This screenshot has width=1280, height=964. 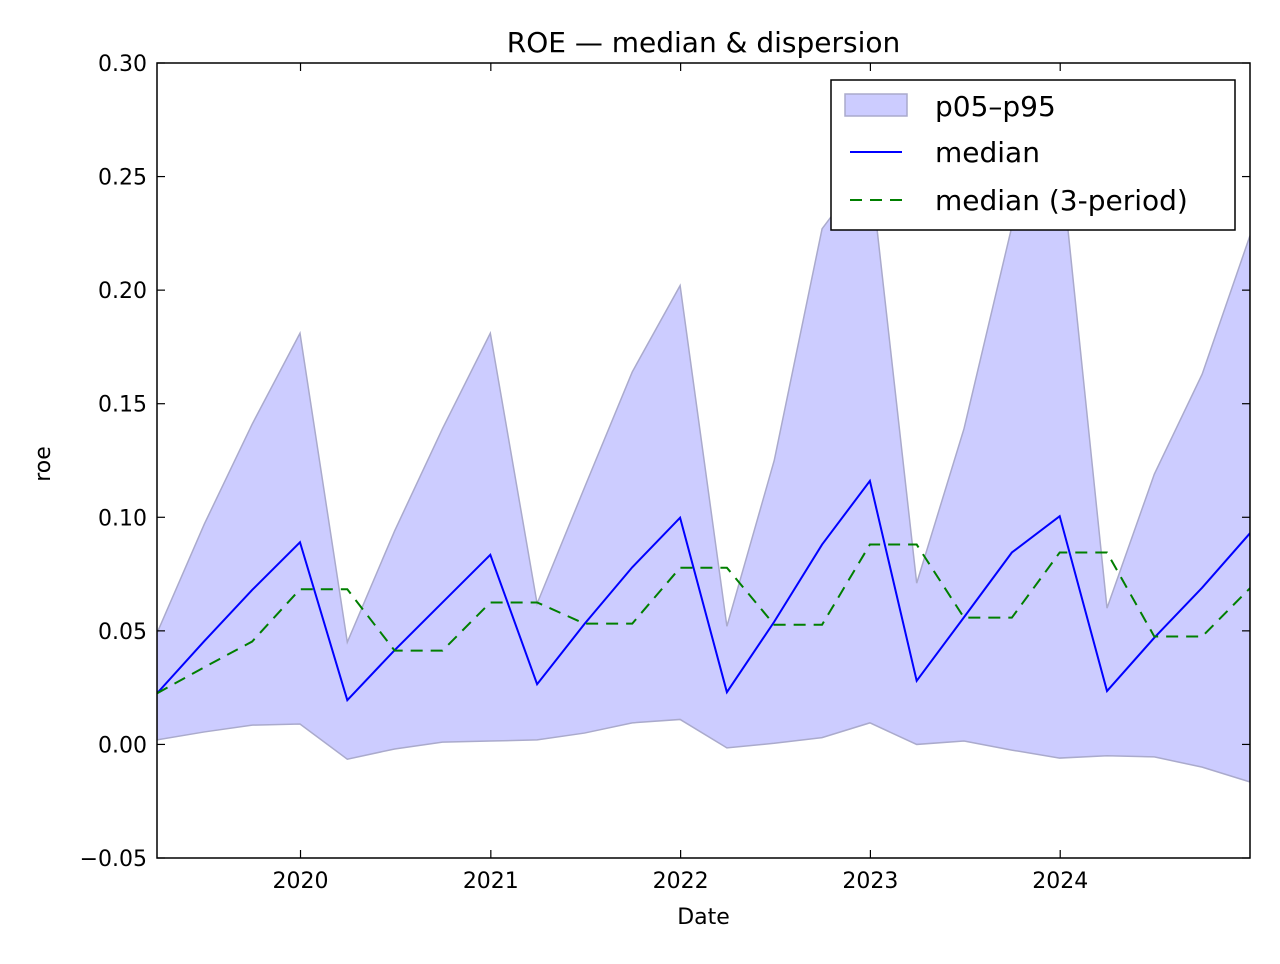 What do you see at coordinates (301, 881) in the screenshot?
I see `x-tick-label: 2020` at bounding box center [301, 881].